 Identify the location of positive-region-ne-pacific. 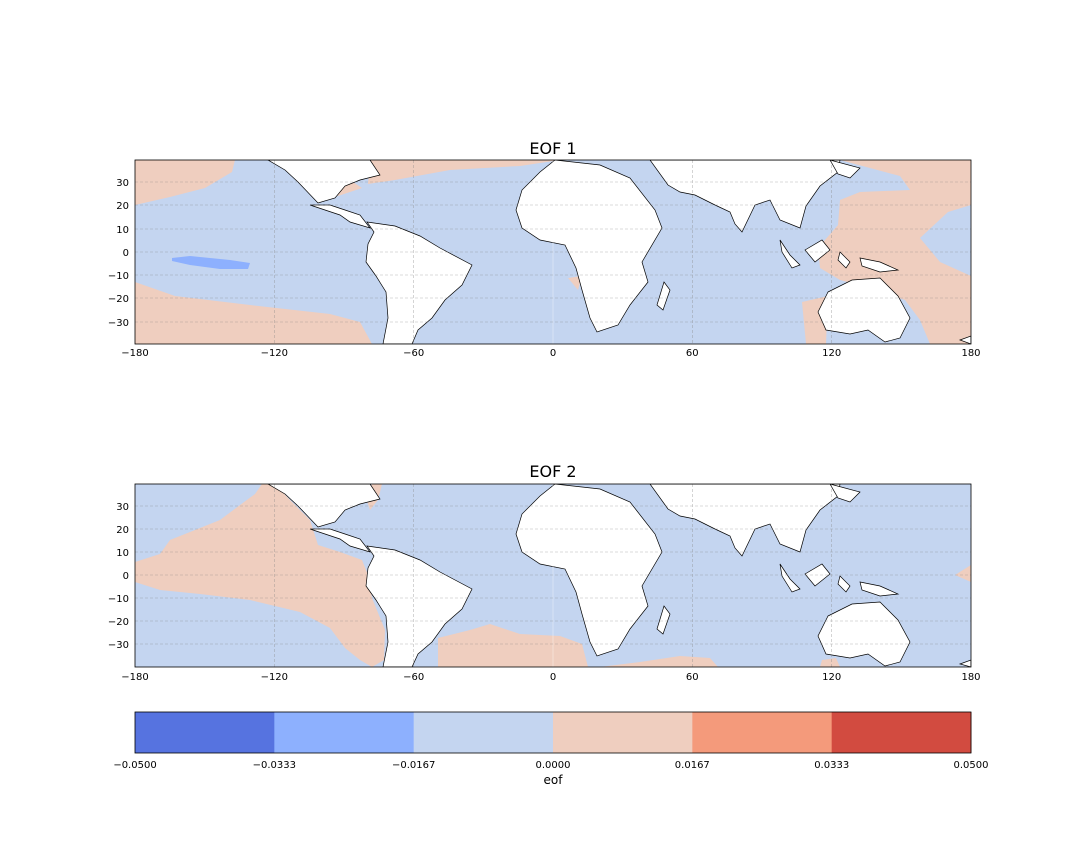
(185, 182).